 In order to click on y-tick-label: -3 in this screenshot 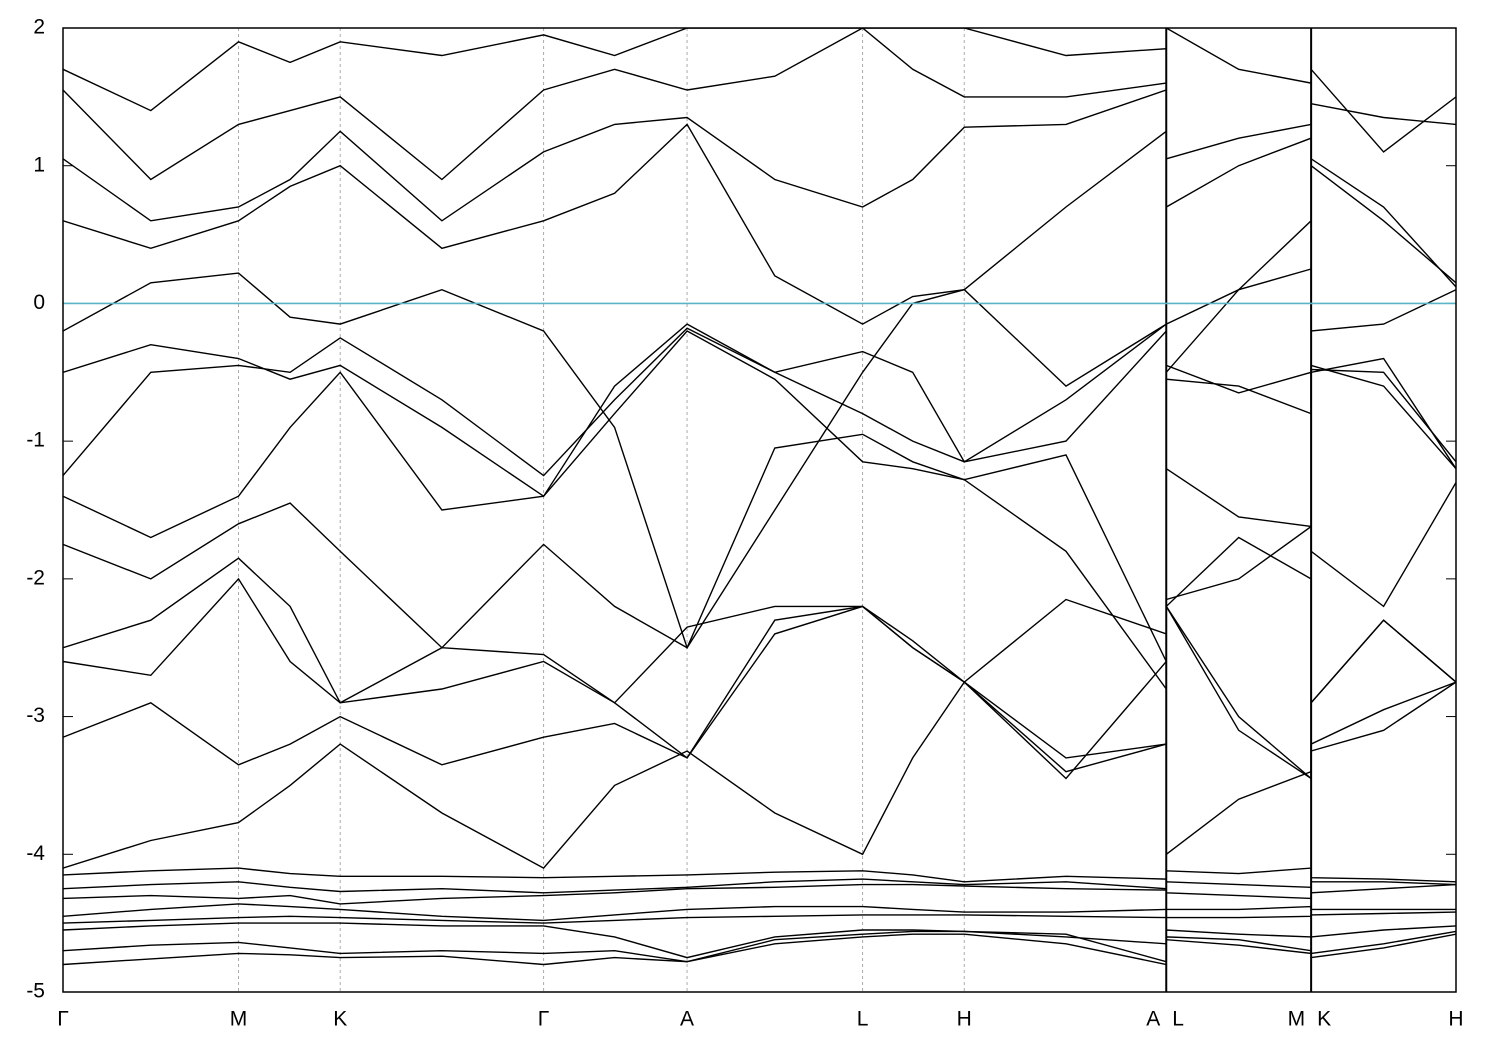, I will do `click(35, 715)`.